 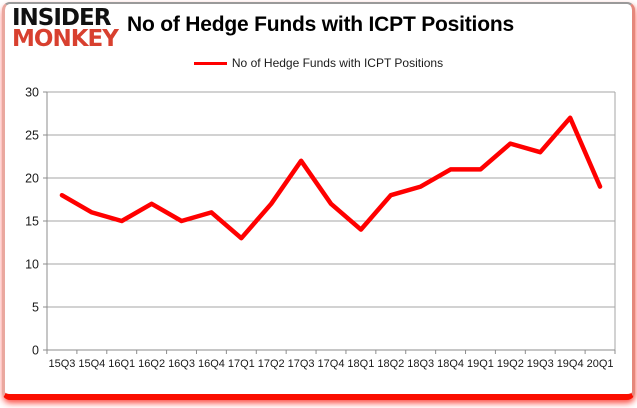 I want to click on y-tick-label: 25, so click(x=32, y=136).